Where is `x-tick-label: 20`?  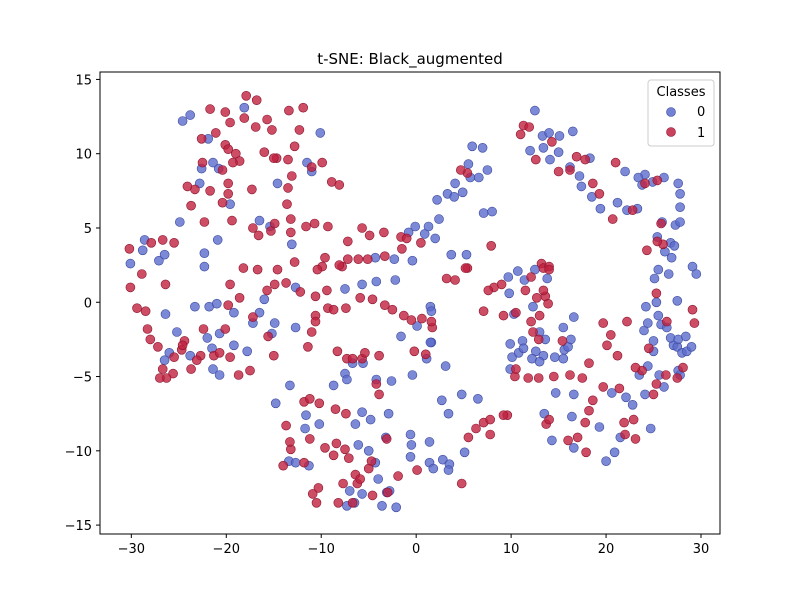
x-tick-label: 20 is located at coordinates (606, 549).